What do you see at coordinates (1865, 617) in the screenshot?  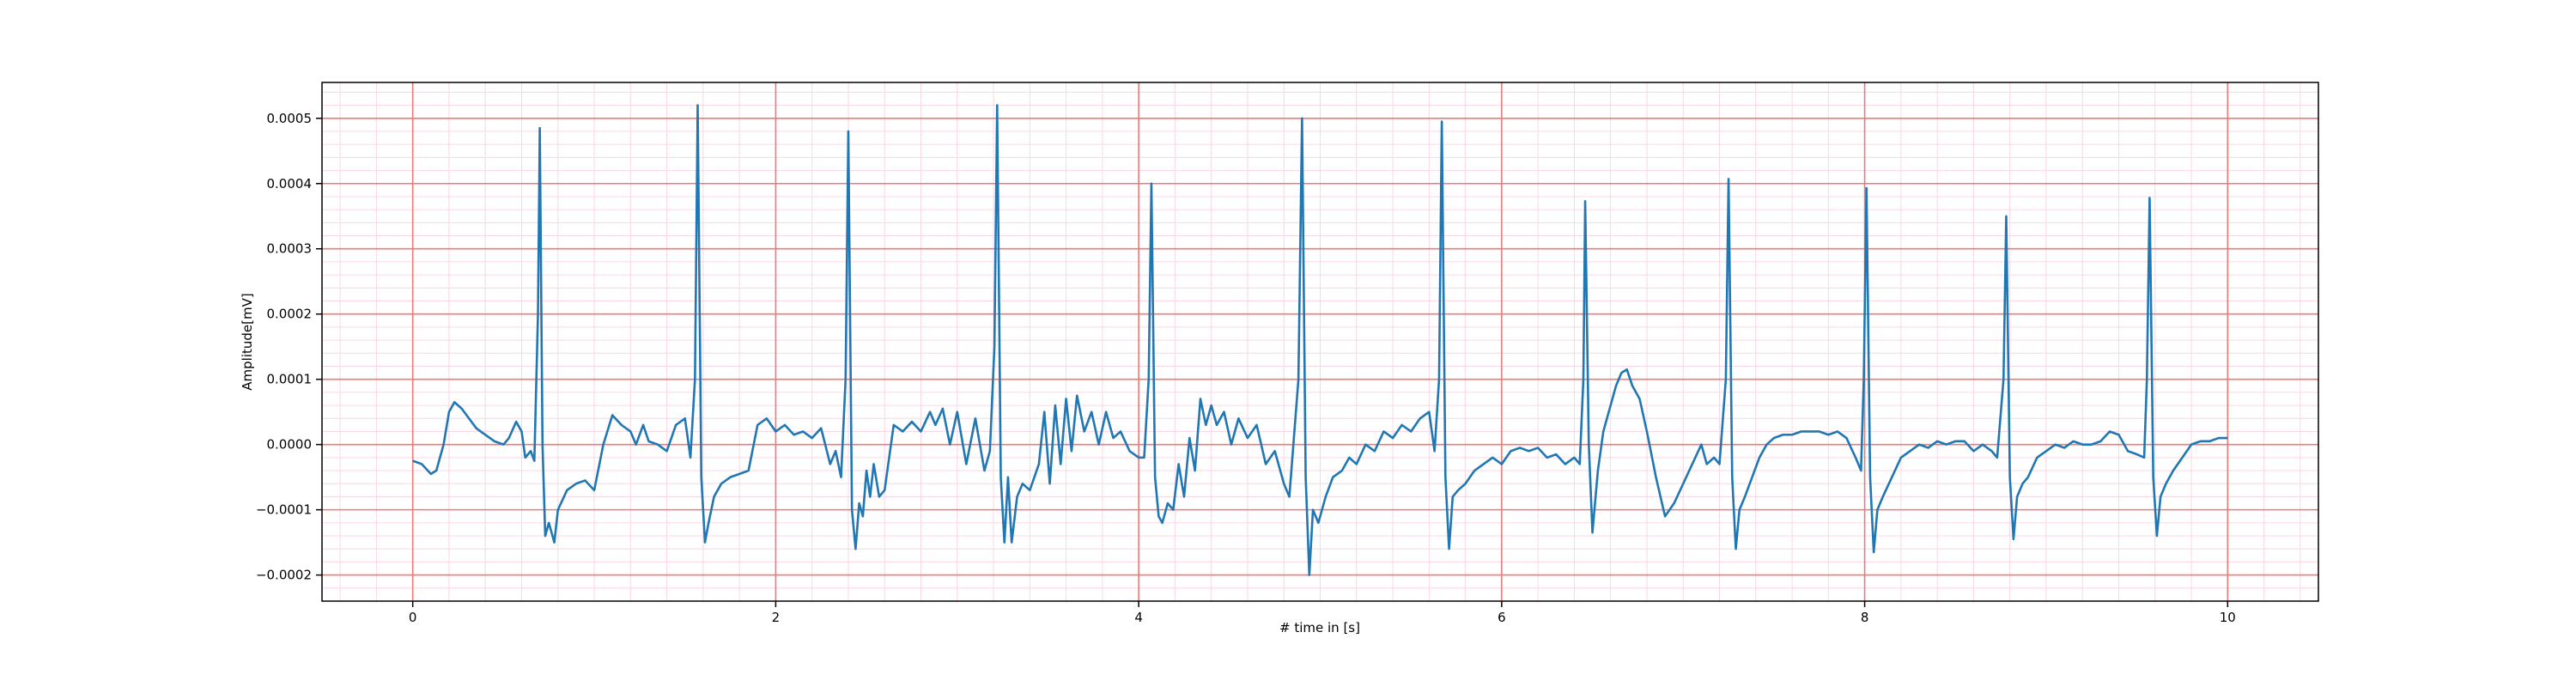 I see `x-tick-label: 8` at bounding box center [1865, 617].